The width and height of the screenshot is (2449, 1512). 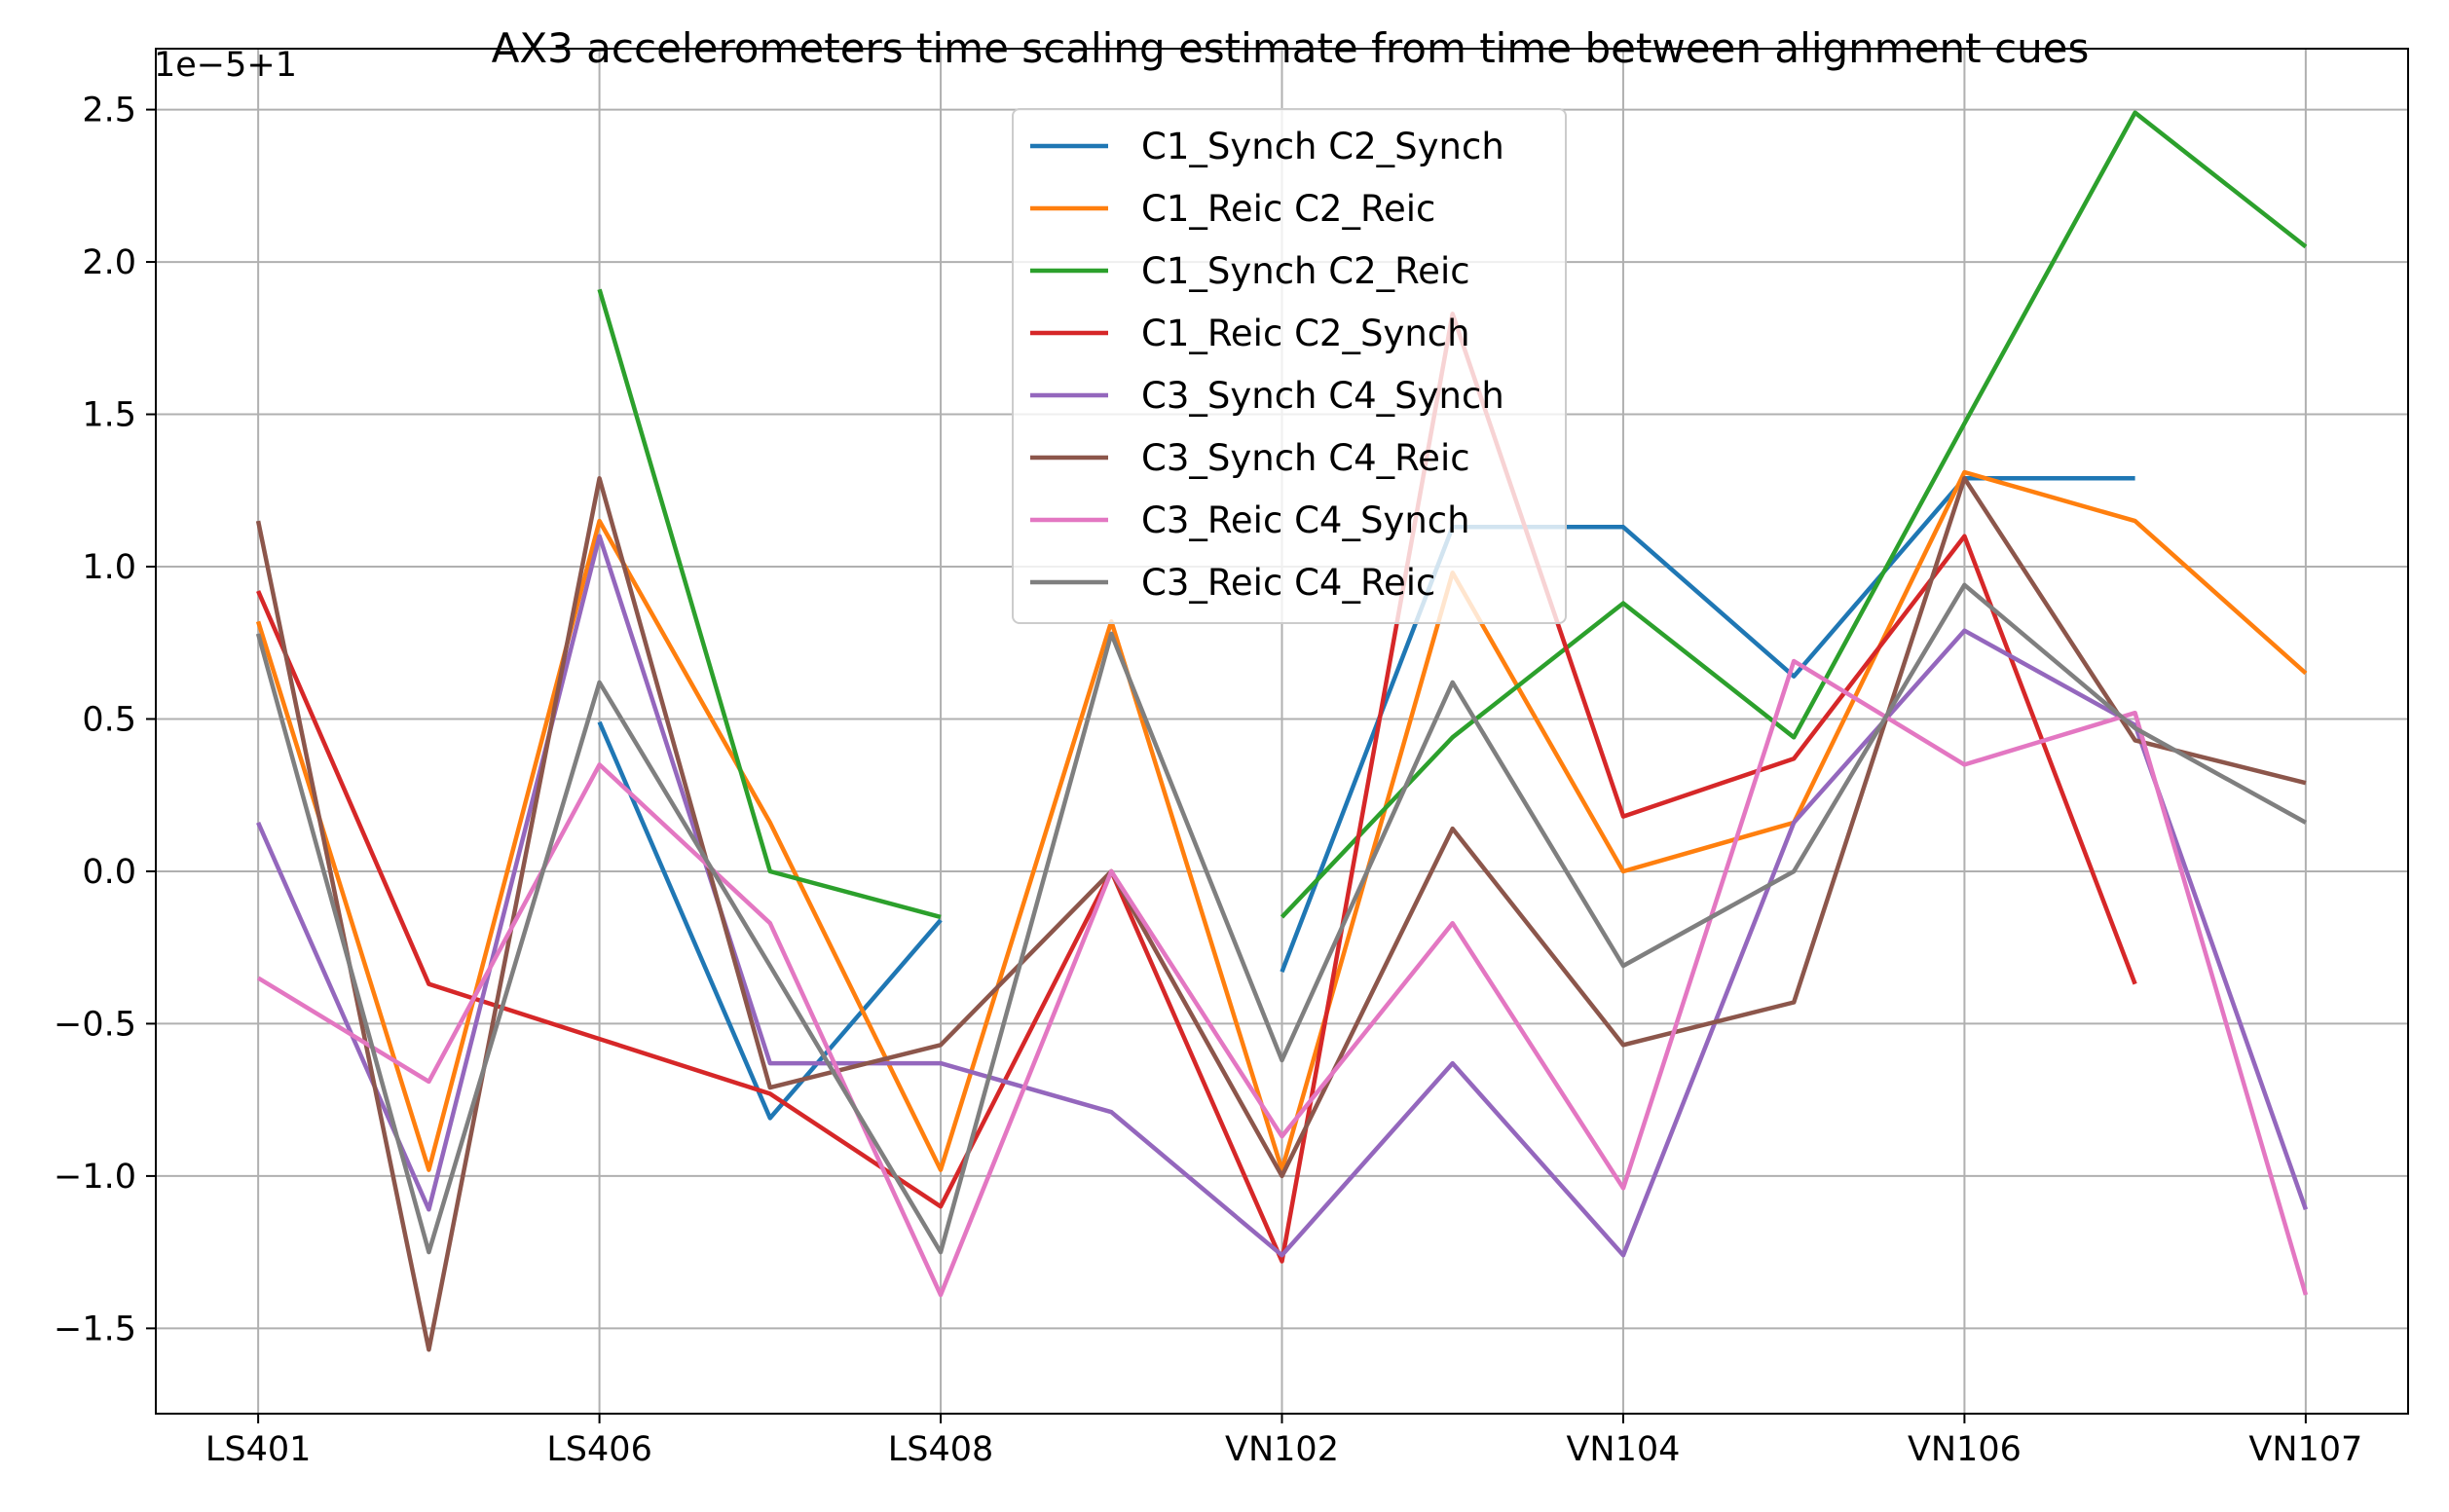 What do you see at coordinates (95, 1024) in the screenshot?
I see `y-tick-label: −0.5` at bounding box center [95, 1024].